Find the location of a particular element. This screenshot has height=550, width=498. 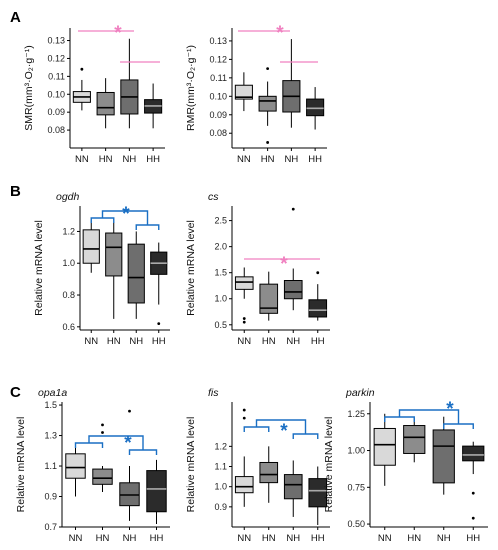

y-tick-label: 1.3 is located at coordinates (50, 436).